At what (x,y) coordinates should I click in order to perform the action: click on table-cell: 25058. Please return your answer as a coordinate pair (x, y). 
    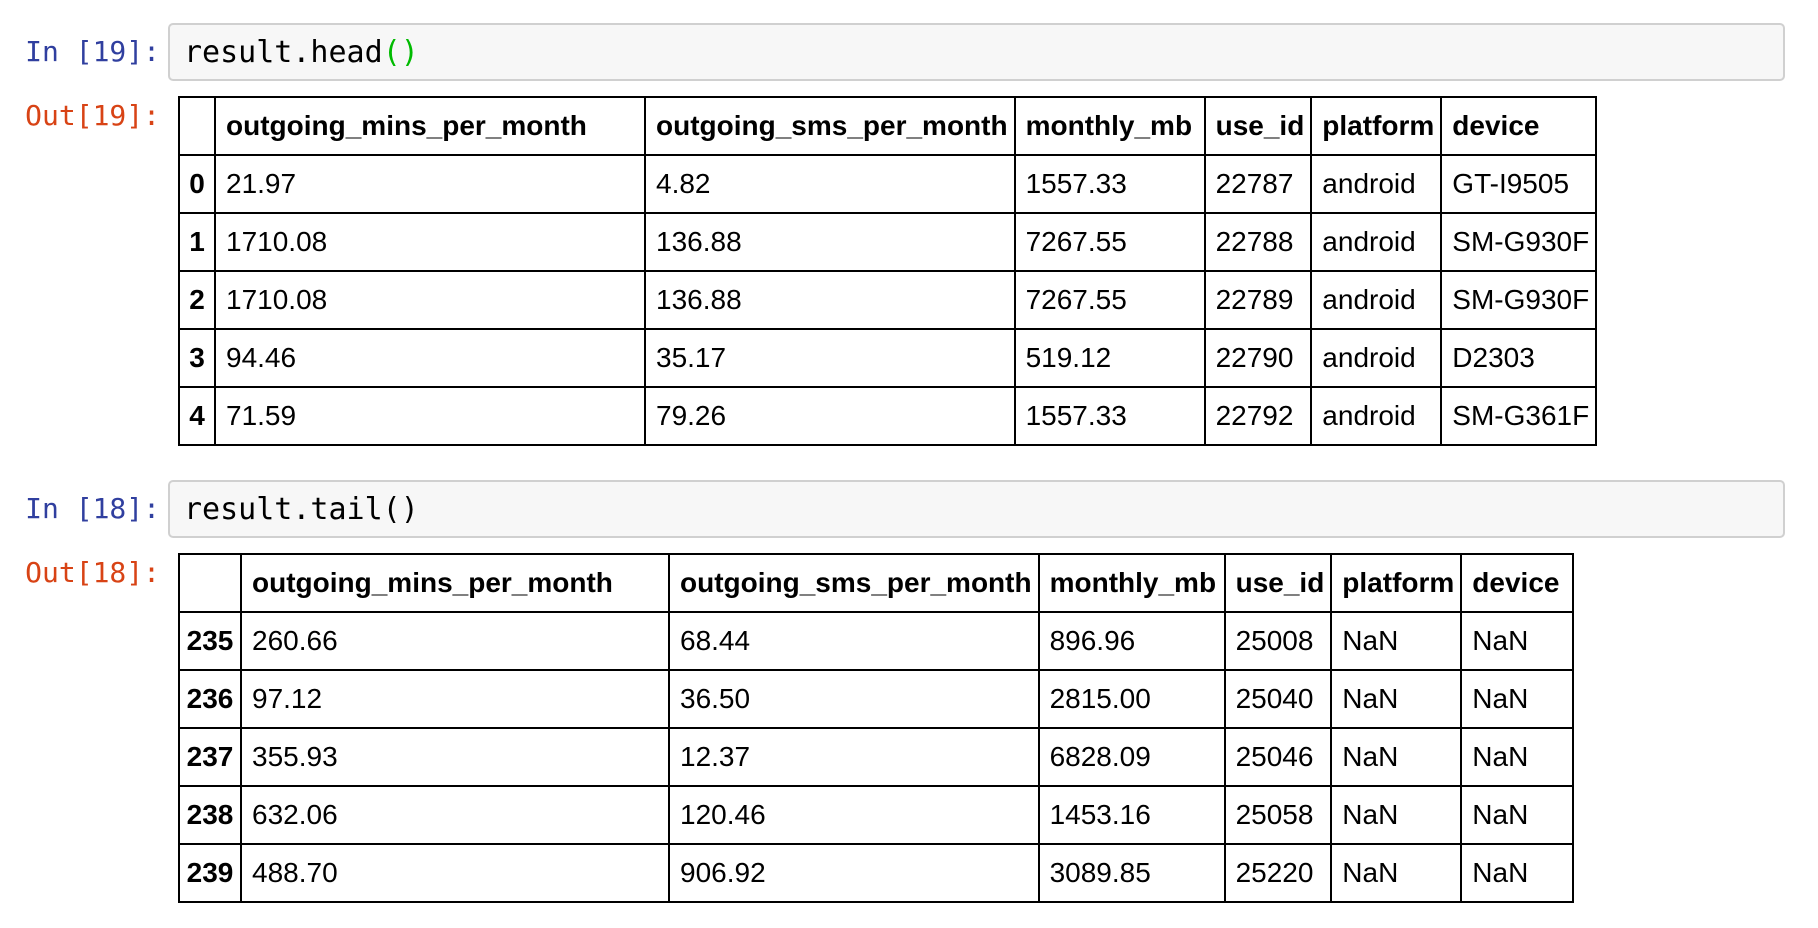
    Looking at the image, I should click on (1278, 815).